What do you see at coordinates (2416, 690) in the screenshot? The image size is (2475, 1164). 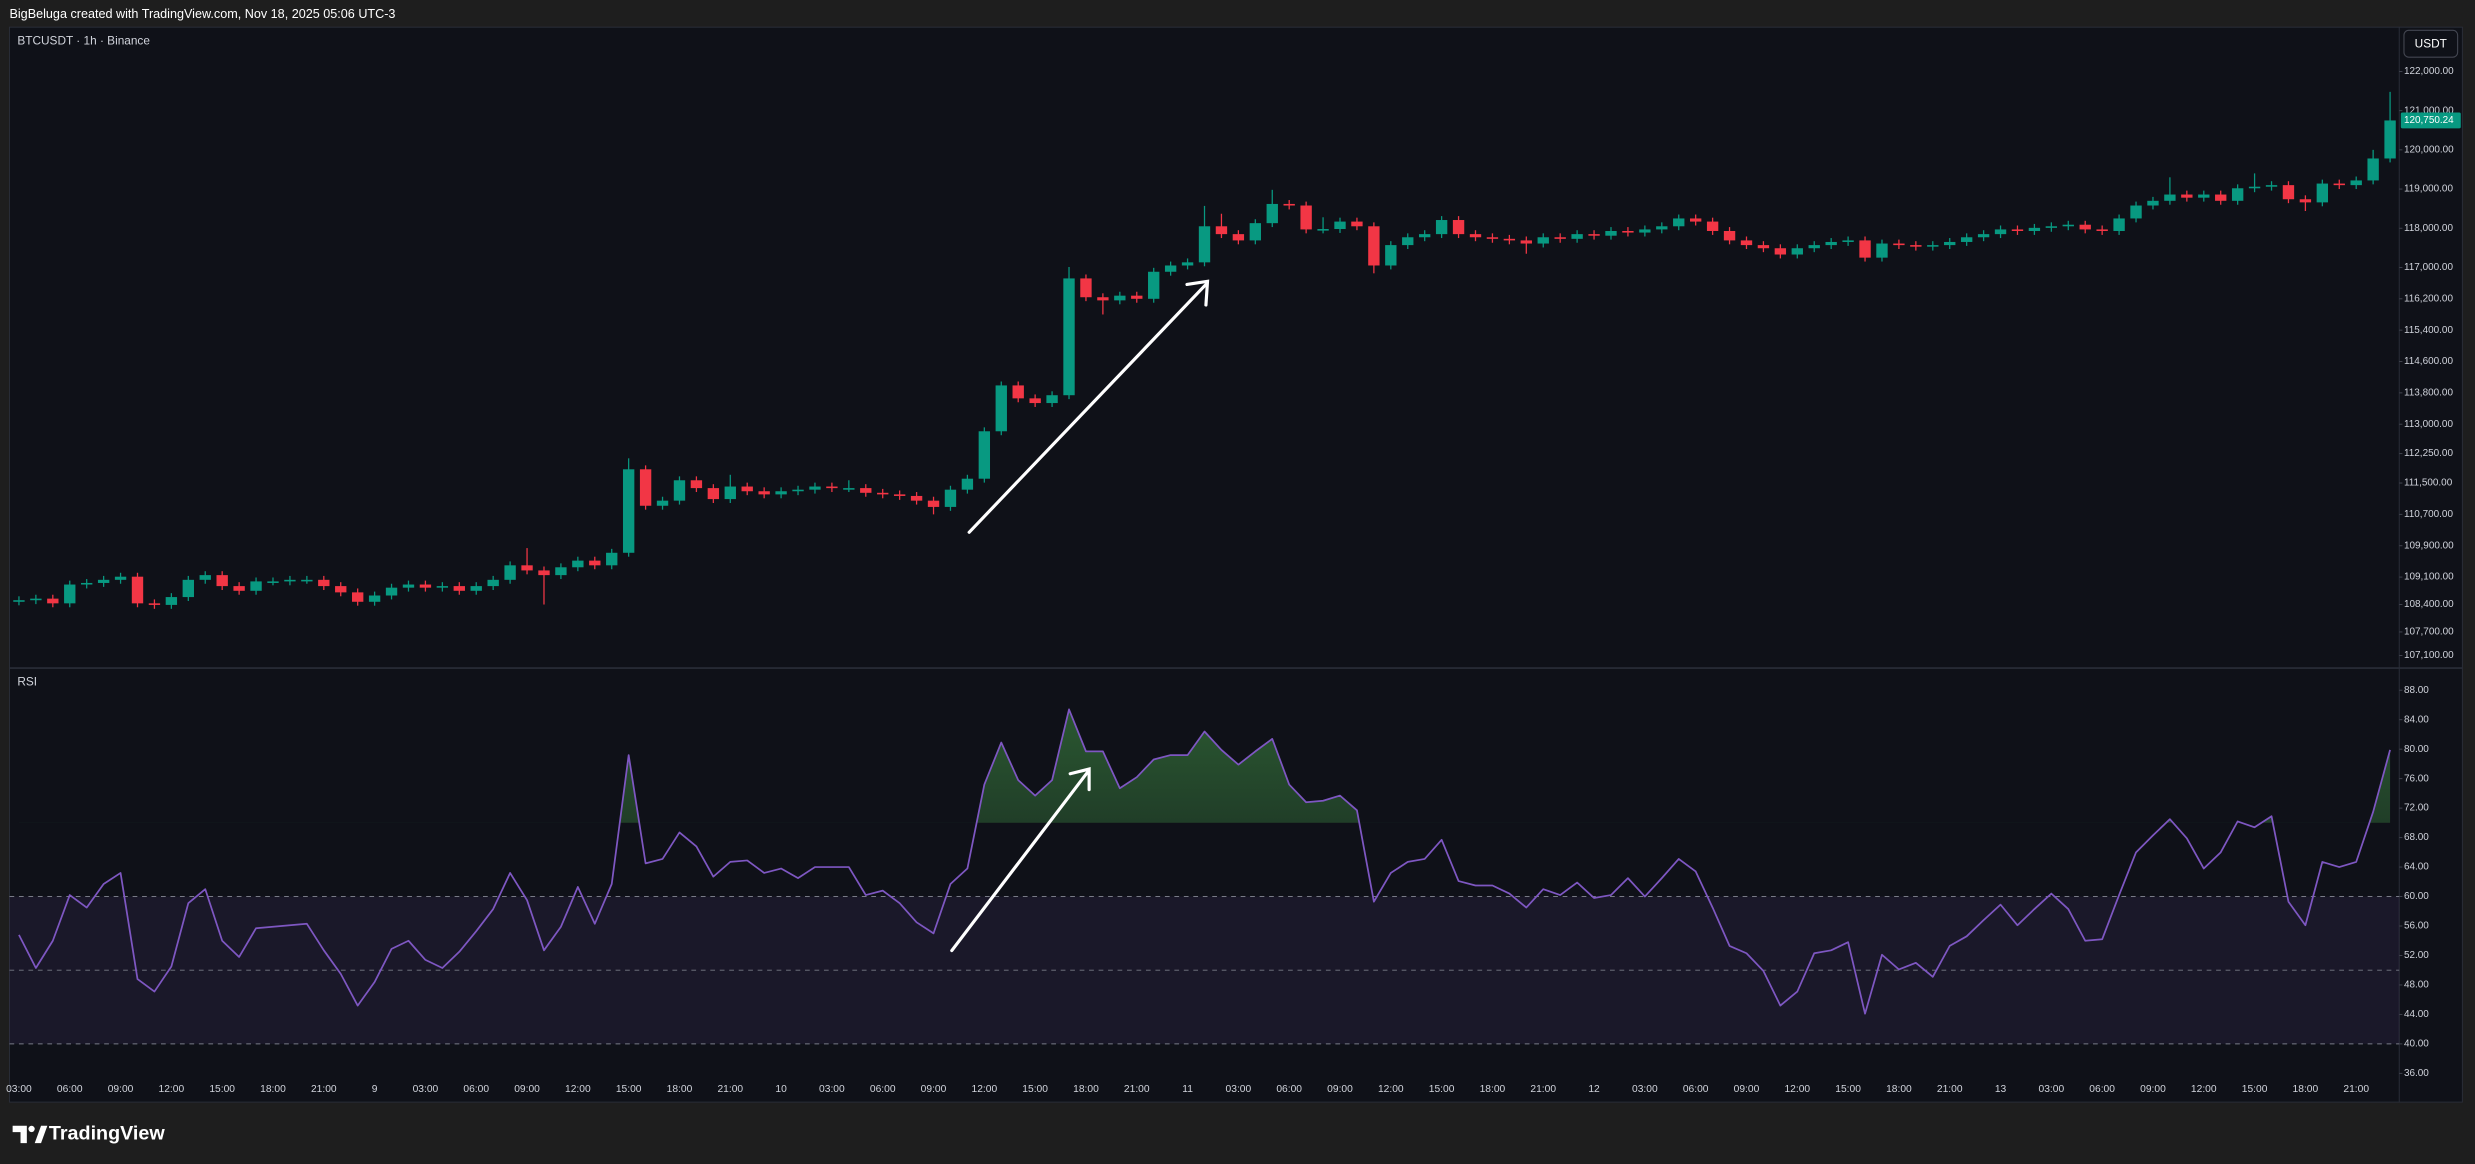 I see `y-tick-label: 88.00` at bounding box center [2416, 690].